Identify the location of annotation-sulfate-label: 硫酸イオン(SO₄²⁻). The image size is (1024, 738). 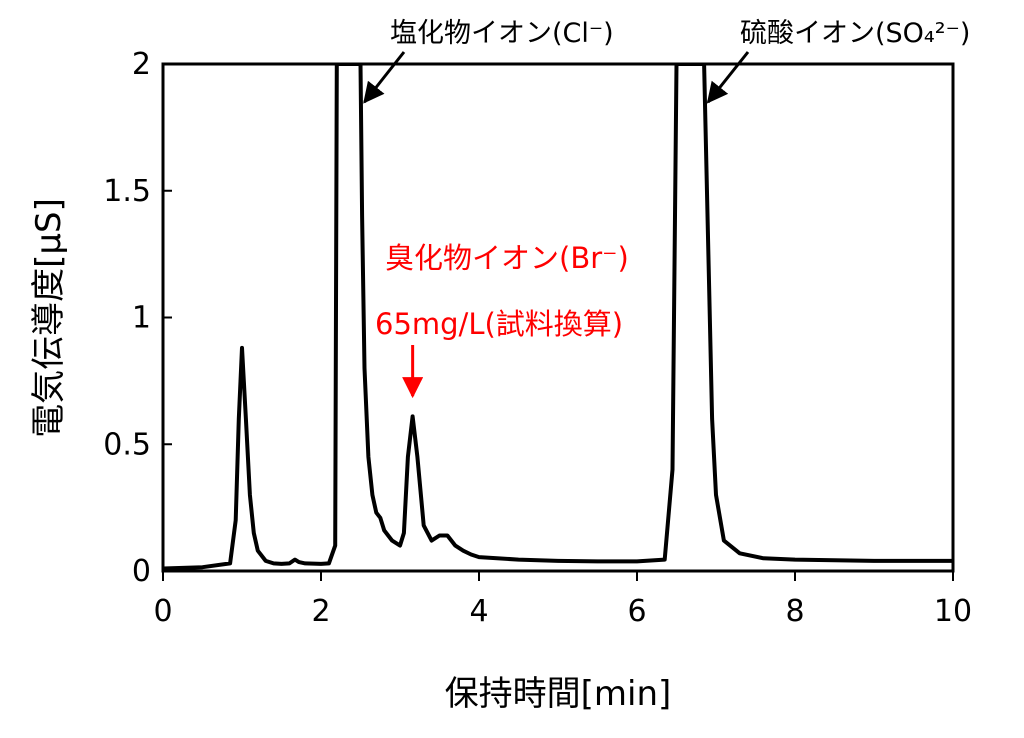
(855, 33).